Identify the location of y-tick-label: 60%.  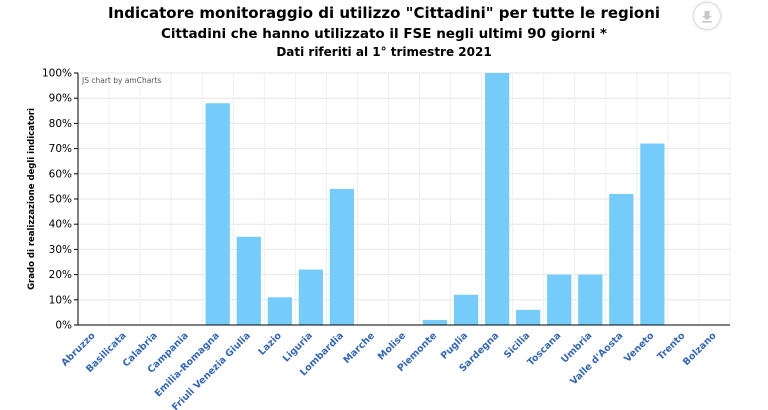
(60, 174).